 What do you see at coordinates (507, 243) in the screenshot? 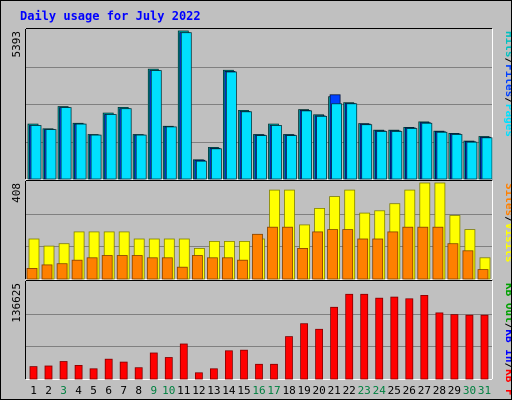
I see `legend-item-visits: Visits` at bounding box center [507, 243].